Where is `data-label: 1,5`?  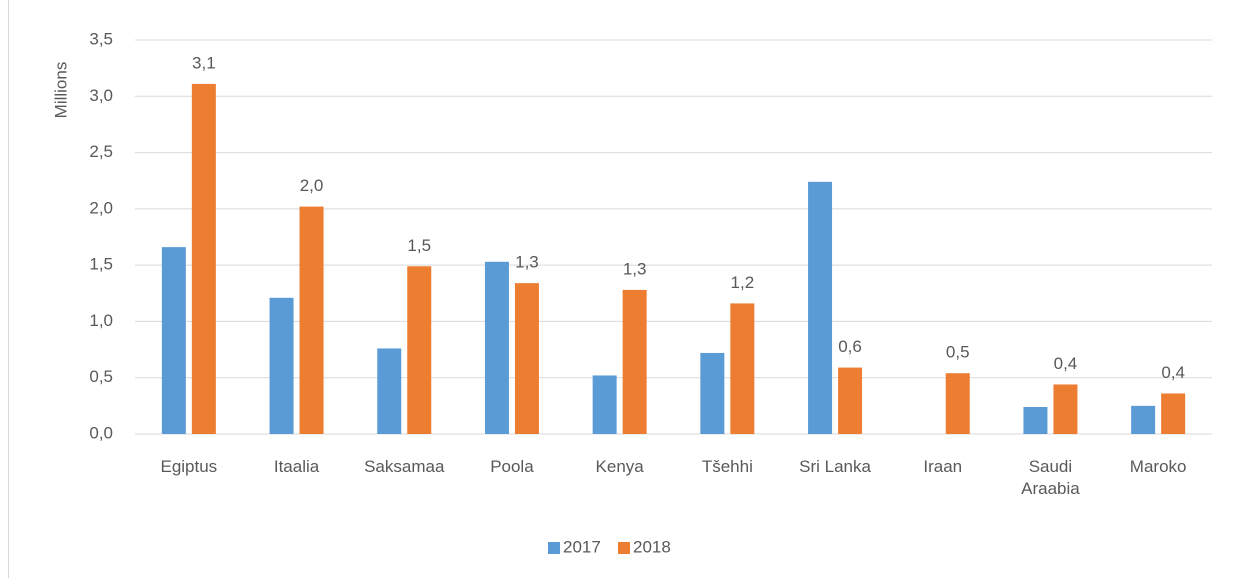
data-label: 1,5 is located at coordinates (419, 245).